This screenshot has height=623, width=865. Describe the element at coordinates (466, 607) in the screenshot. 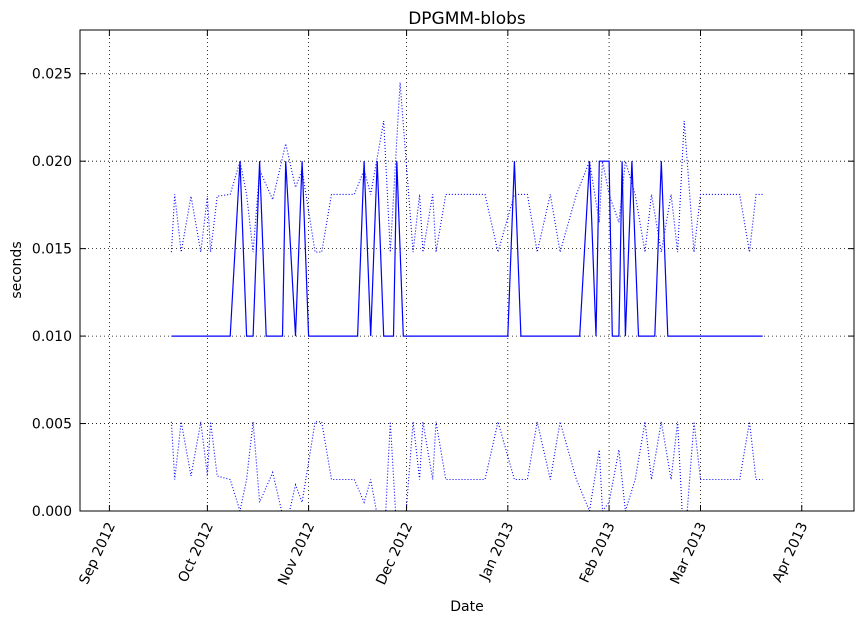

I see `x-axis-label: Date` at that location.